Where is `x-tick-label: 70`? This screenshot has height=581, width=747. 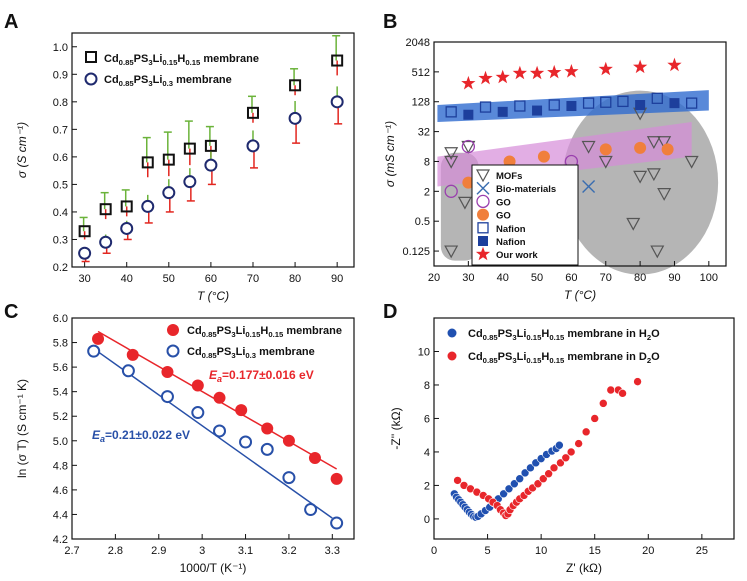 x-tick-label: 70 is located at coordinates (253, 279).